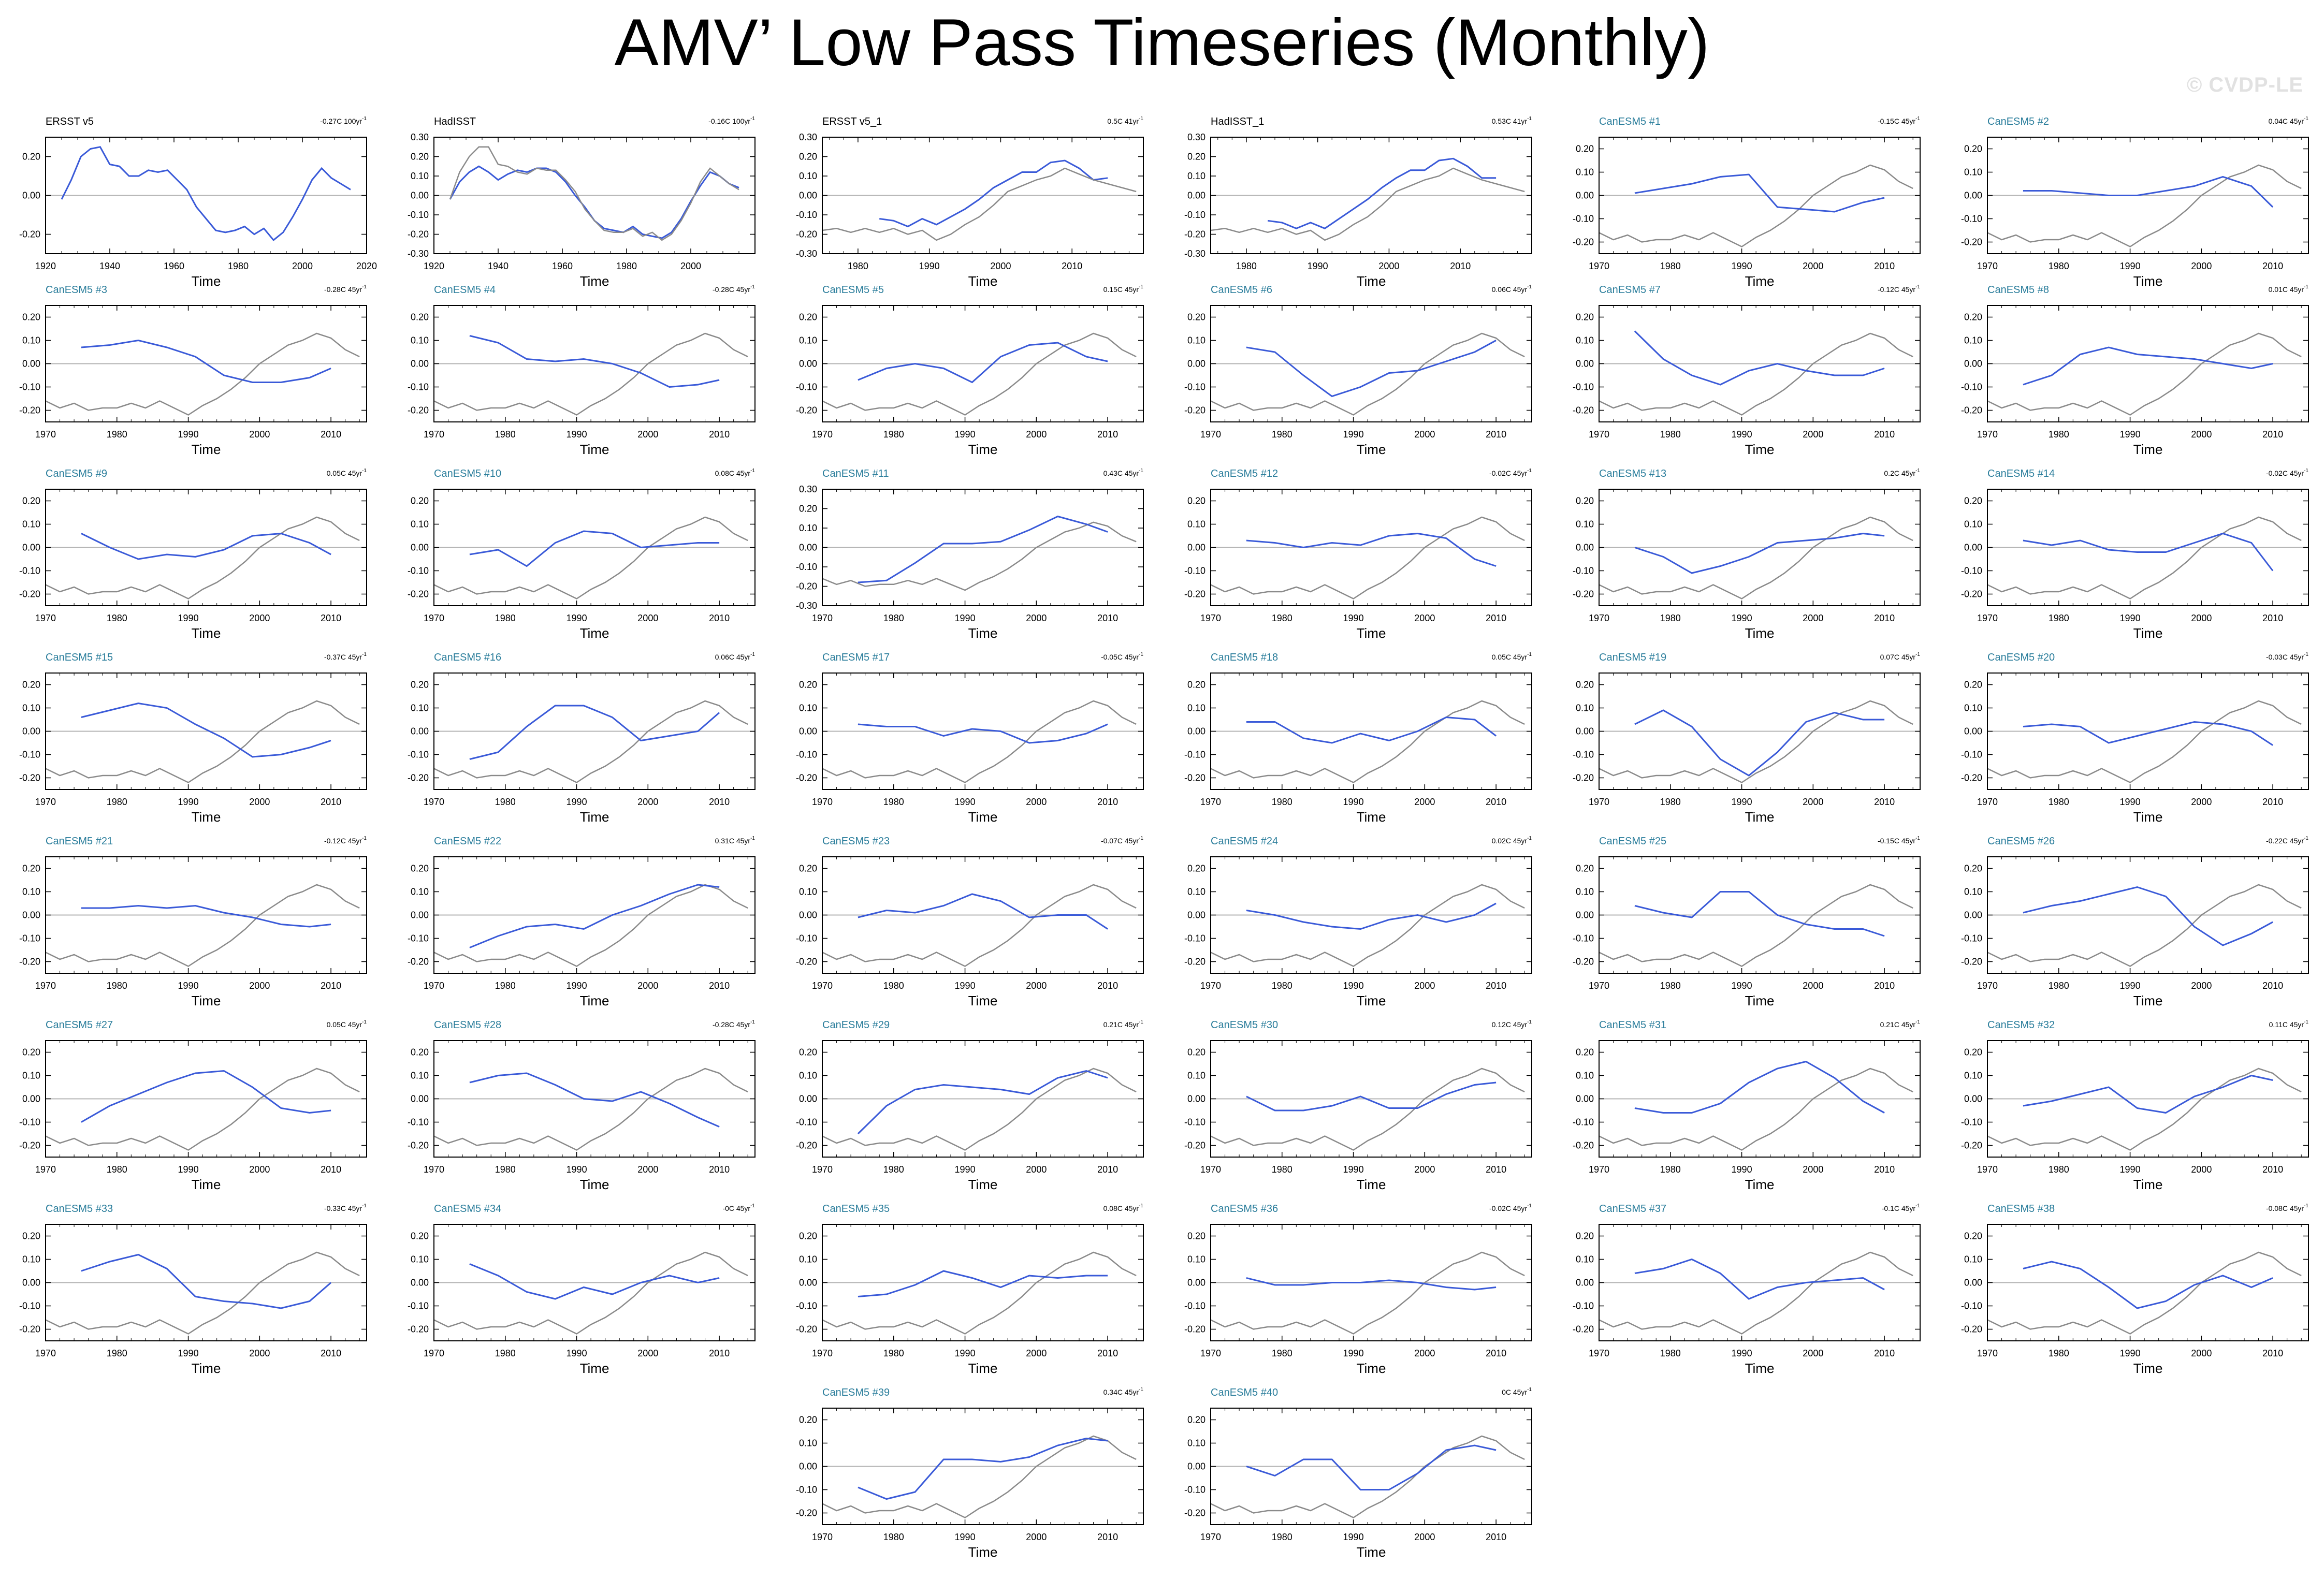 This screenshot has height=1594, width=2324. I want to click on trend-label: -0.03C 45yr-1, so click(2287, 656).